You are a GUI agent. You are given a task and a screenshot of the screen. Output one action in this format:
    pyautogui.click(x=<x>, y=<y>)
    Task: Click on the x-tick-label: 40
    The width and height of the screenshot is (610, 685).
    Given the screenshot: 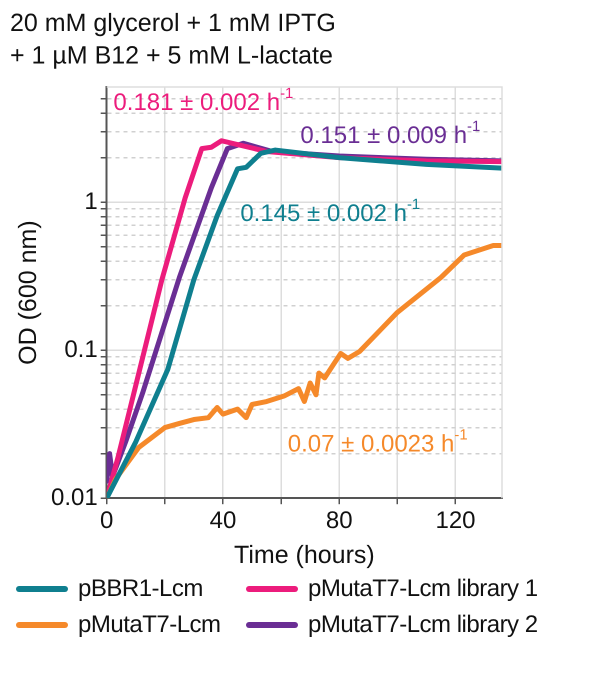 What is the action you would take?
    pyautogui.click(x=223, y=520)
    